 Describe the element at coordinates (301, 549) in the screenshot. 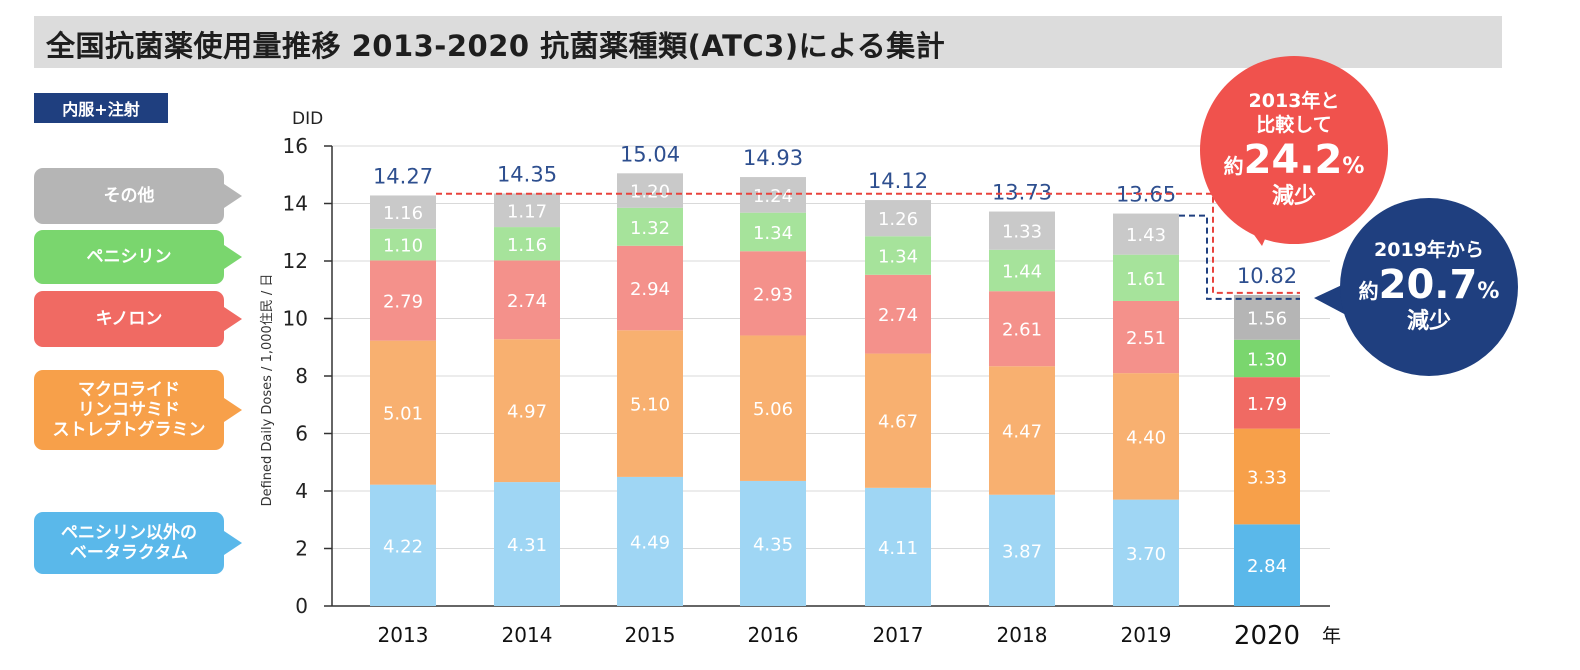

I see `y-tick-label: 2` at that location.